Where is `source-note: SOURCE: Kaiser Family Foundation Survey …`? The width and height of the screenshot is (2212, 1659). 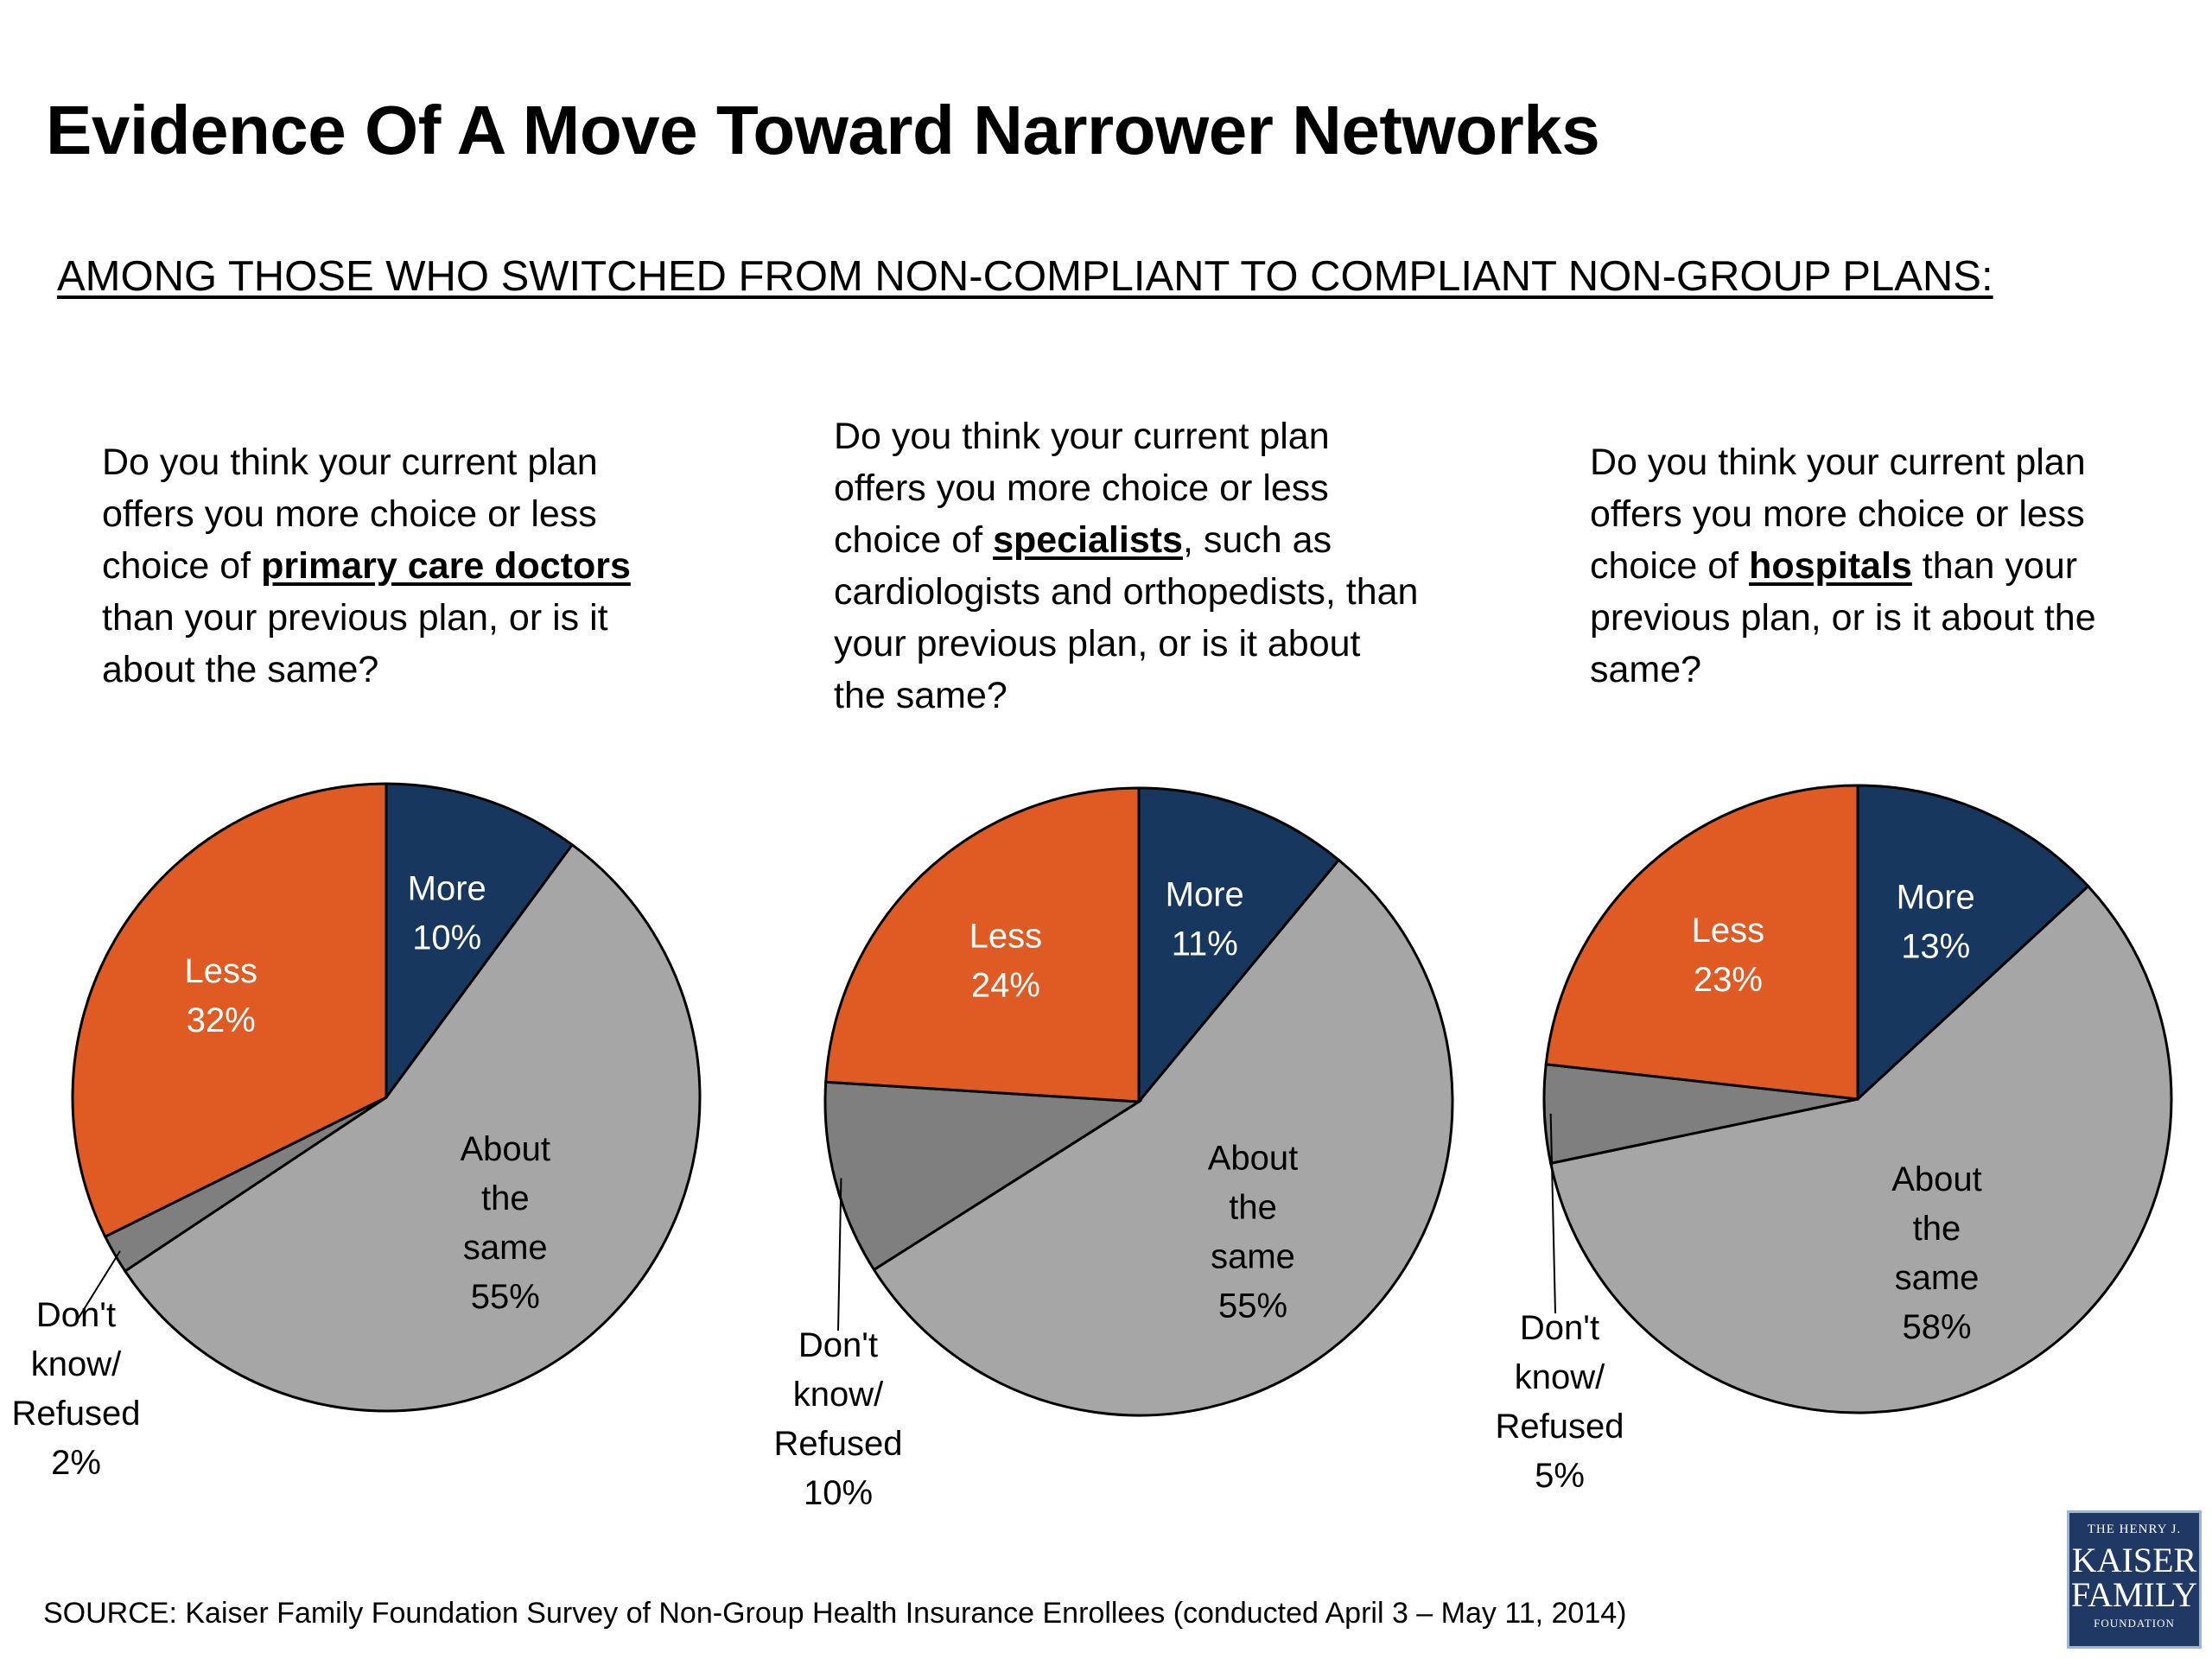
source-note: SOURCE: Kaiser Family Foundation Survey … is located at coordinates (835, 1613).